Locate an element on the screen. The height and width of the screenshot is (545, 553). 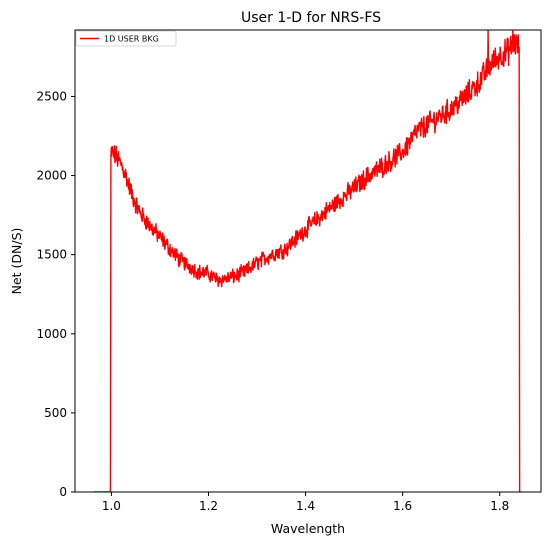
y-tick-label: 1000 is located at coordinates (51, 334).